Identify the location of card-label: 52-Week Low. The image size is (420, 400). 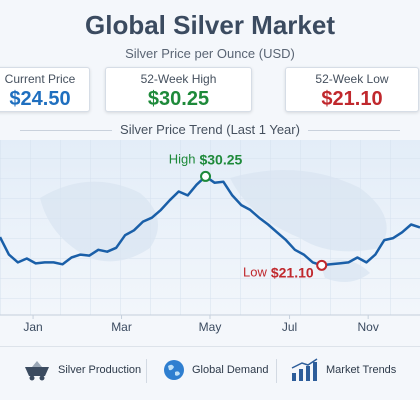
(352, 79).